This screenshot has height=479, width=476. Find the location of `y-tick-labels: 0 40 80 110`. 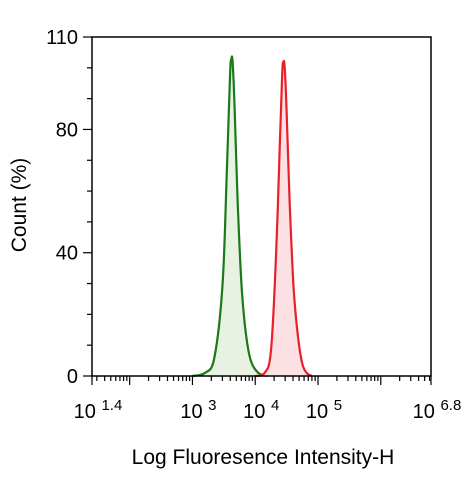

y-tick-labels: 0 40 80 110 is located at coordinates (62, 207).